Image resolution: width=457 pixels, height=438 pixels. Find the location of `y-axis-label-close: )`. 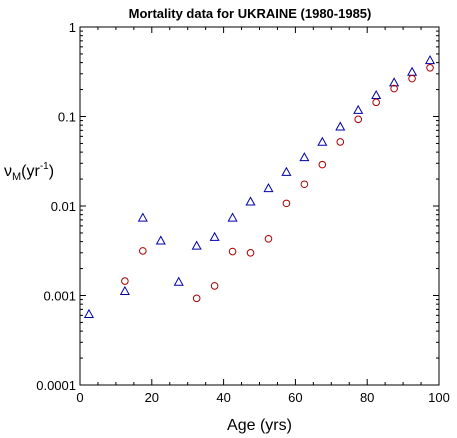

y-axis-label-close: ) is located at coordinates (51, 171).